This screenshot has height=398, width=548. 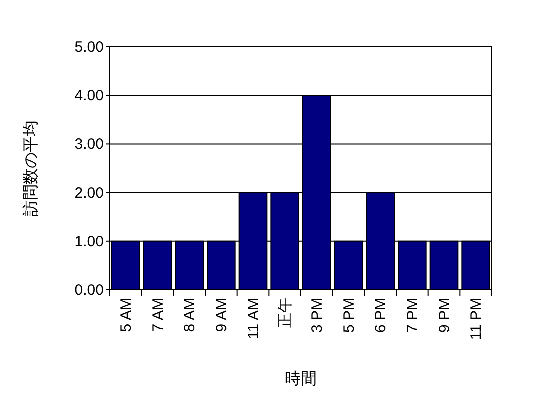 What do you see at coordinates (221, 315) in the screenshot?
I see `x-tick-label: 9 AM` at bounding box center [221, 315].